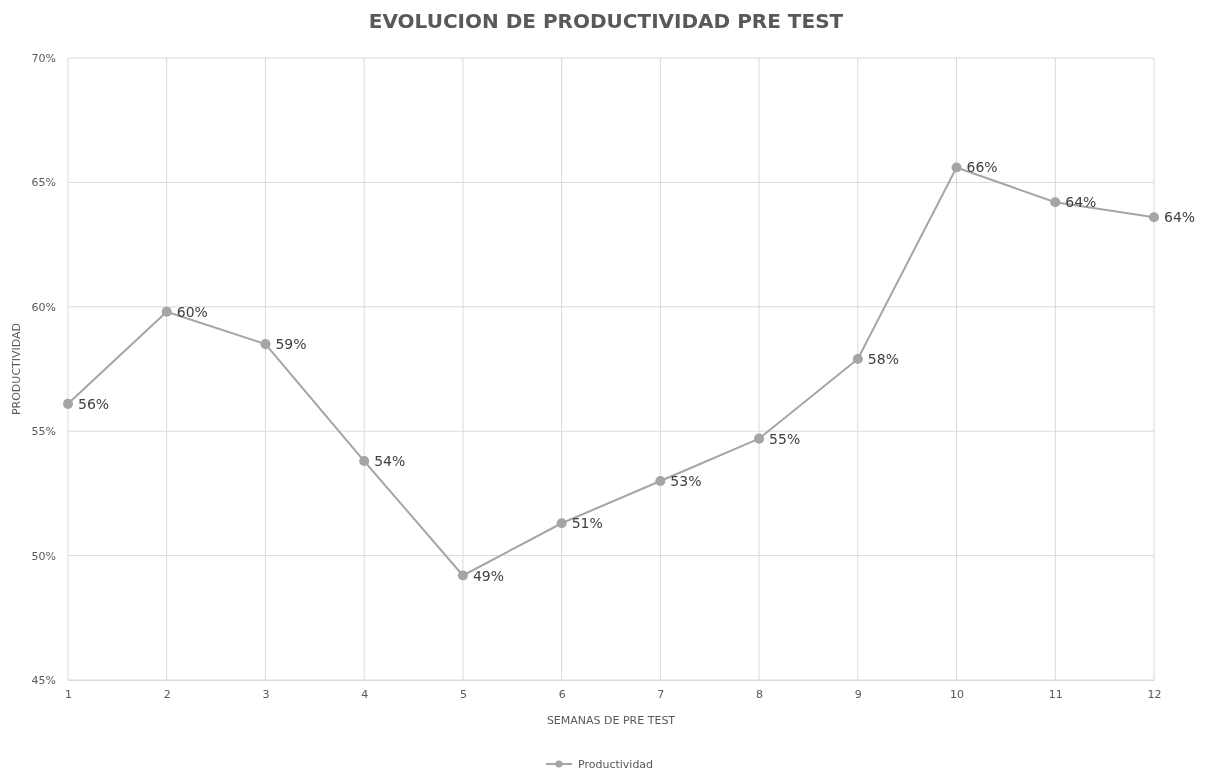 The height and width of the screenshot is (778, 1212). Describe the element at coordinates (616, 764) in the screenshot. I see `legend-label: Productividad` at that location.